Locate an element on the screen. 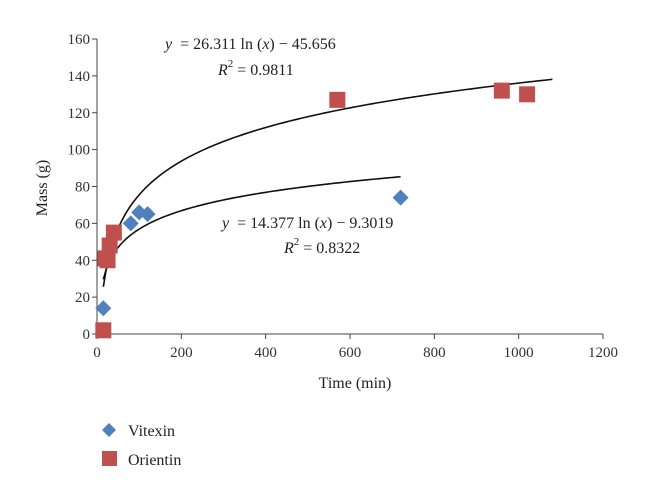 This screenshot has height=497, width=660. legend-vitexin-label: Vitexin is located at coordinates (151, 431).